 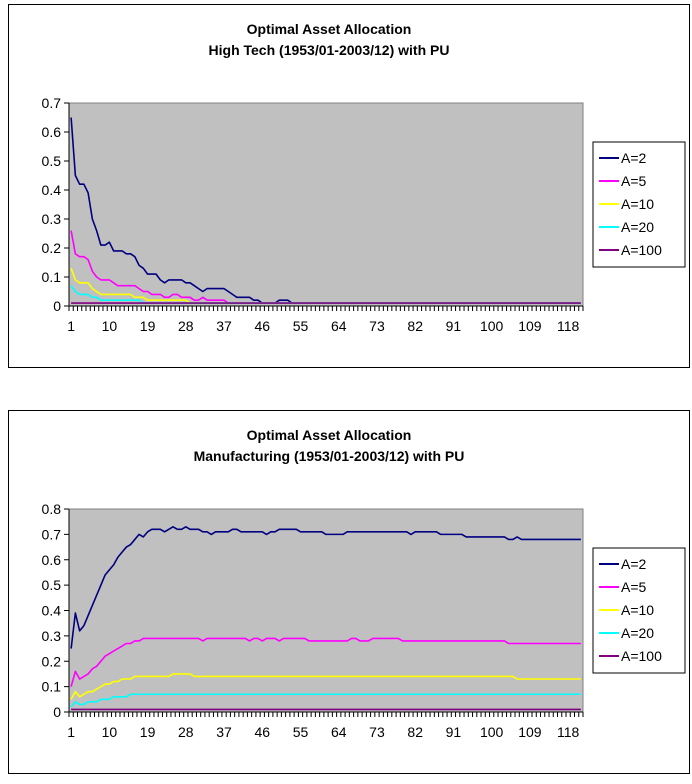 What do you see at coordinates (568, 732) in the screenshot?
I see `chart-2-xtick-label: 118` at bounding box center [568, 732].